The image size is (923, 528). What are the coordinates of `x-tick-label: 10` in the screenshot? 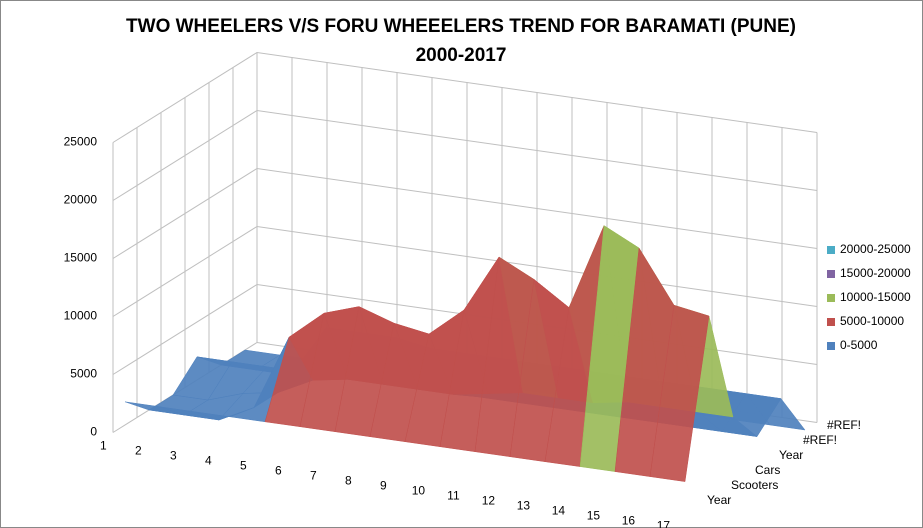 It's located at (419, 491).